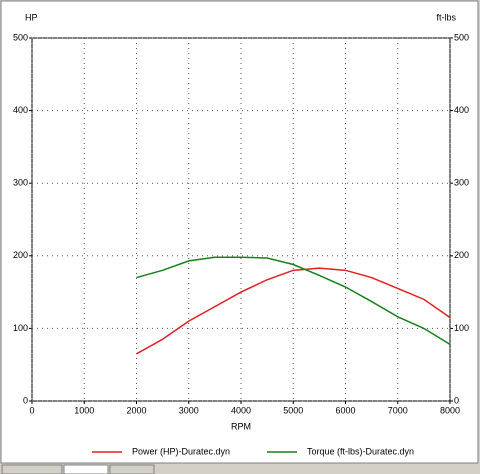 The image size is (480, 474). I want to click on x-tick-label: 1000, so click(84, 410).